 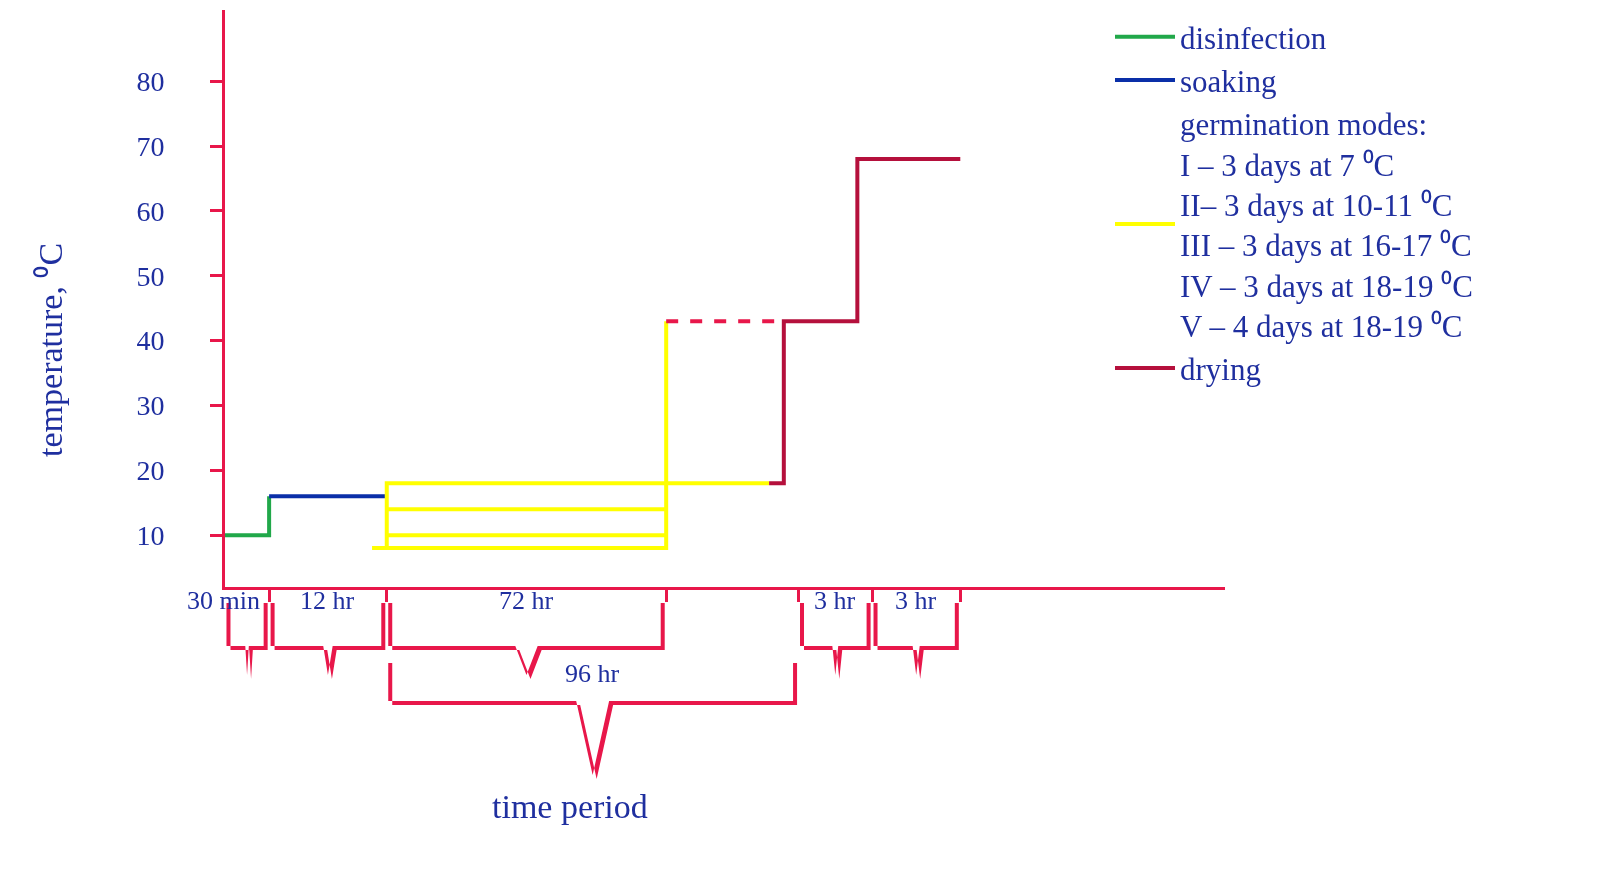 What do you see at coordinates (150, 82) in the screenshot?
I see `y-tick-label: 80` at bounding box center [150, 82].